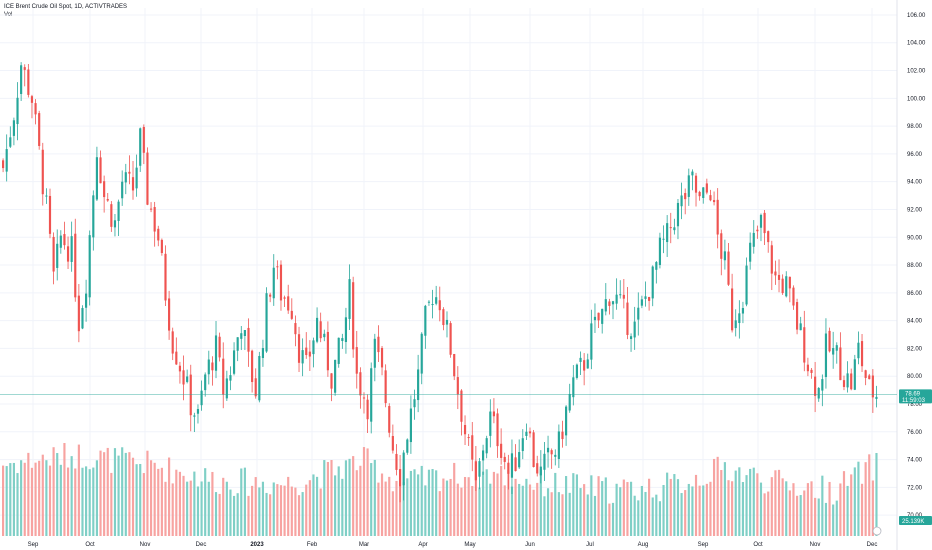 The height and width of the screenshot is (550, 932). Describe the element at coordinates (915, 520) in the screenshot. I see `volume-badge` at that location.